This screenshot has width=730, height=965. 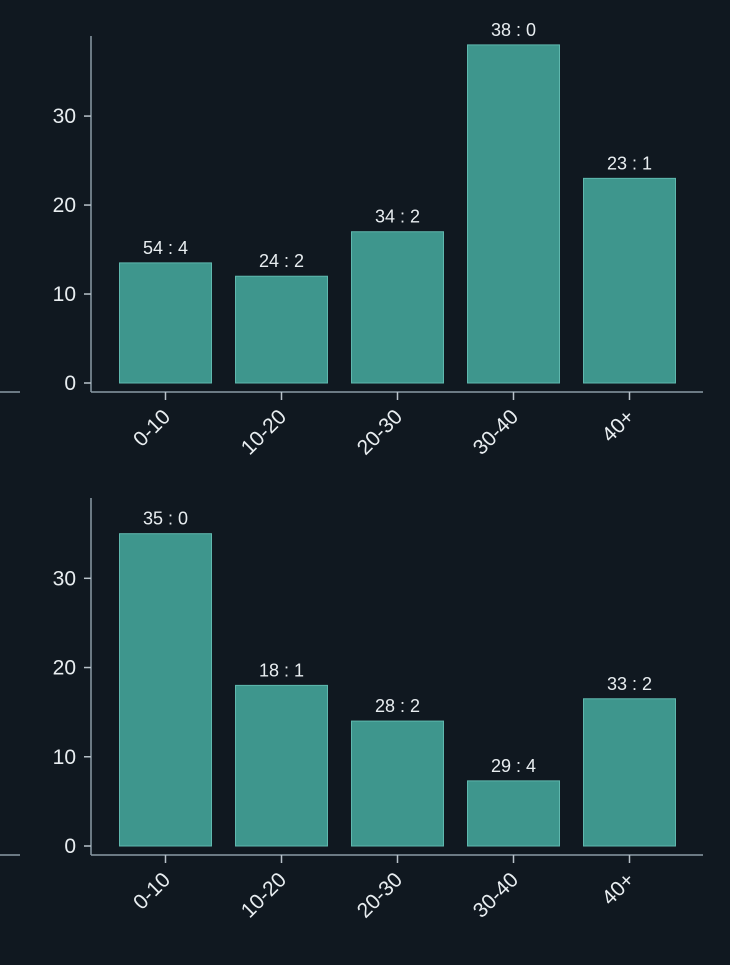 What do you see at coordinates (281, 670) in the screenshot?
I see `data-label: 18 : 1` at bounding box center [281, 670].